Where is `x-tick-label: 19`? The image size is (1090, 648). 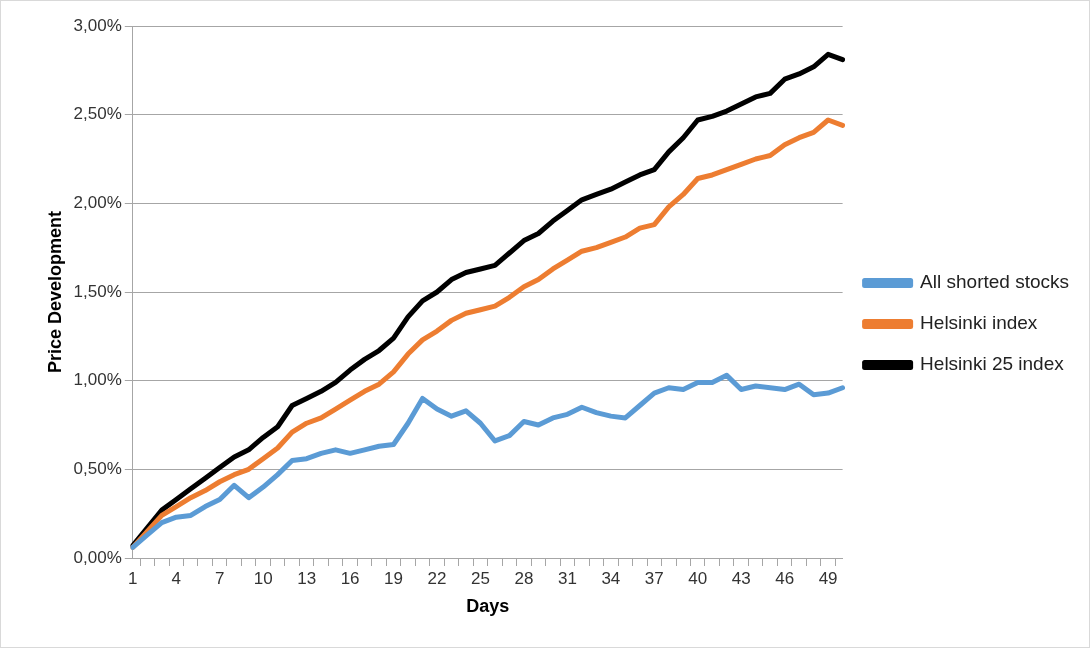 x-tick-label: 19 is located at coordinates (394, 578).